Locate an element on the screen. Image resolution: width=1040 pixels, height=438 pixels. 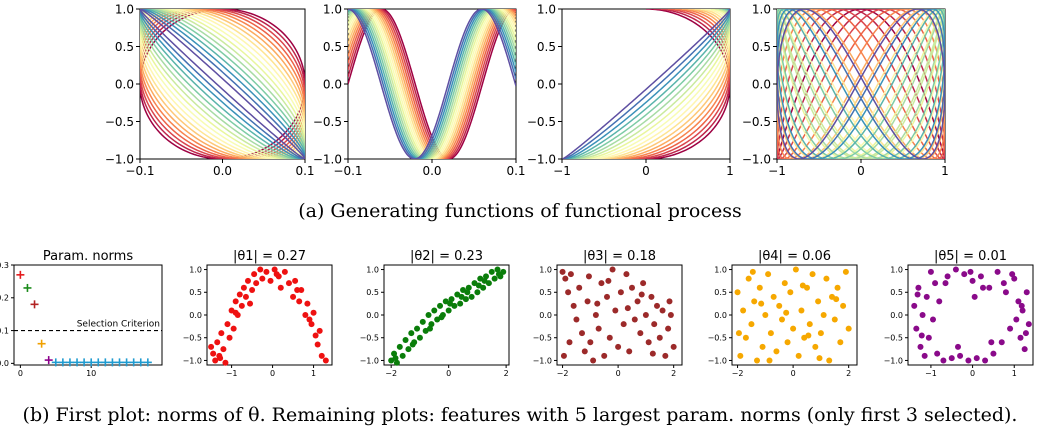
feature-3-frame is located at coordinates (619, 315).